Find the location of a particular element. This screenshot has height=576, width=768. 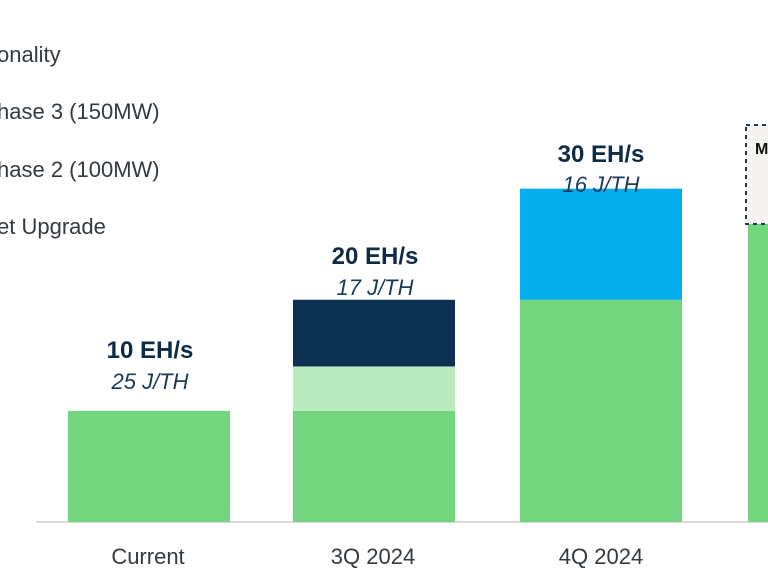

legend-item-4: et Upgrade is located at coordinates (53, 226).